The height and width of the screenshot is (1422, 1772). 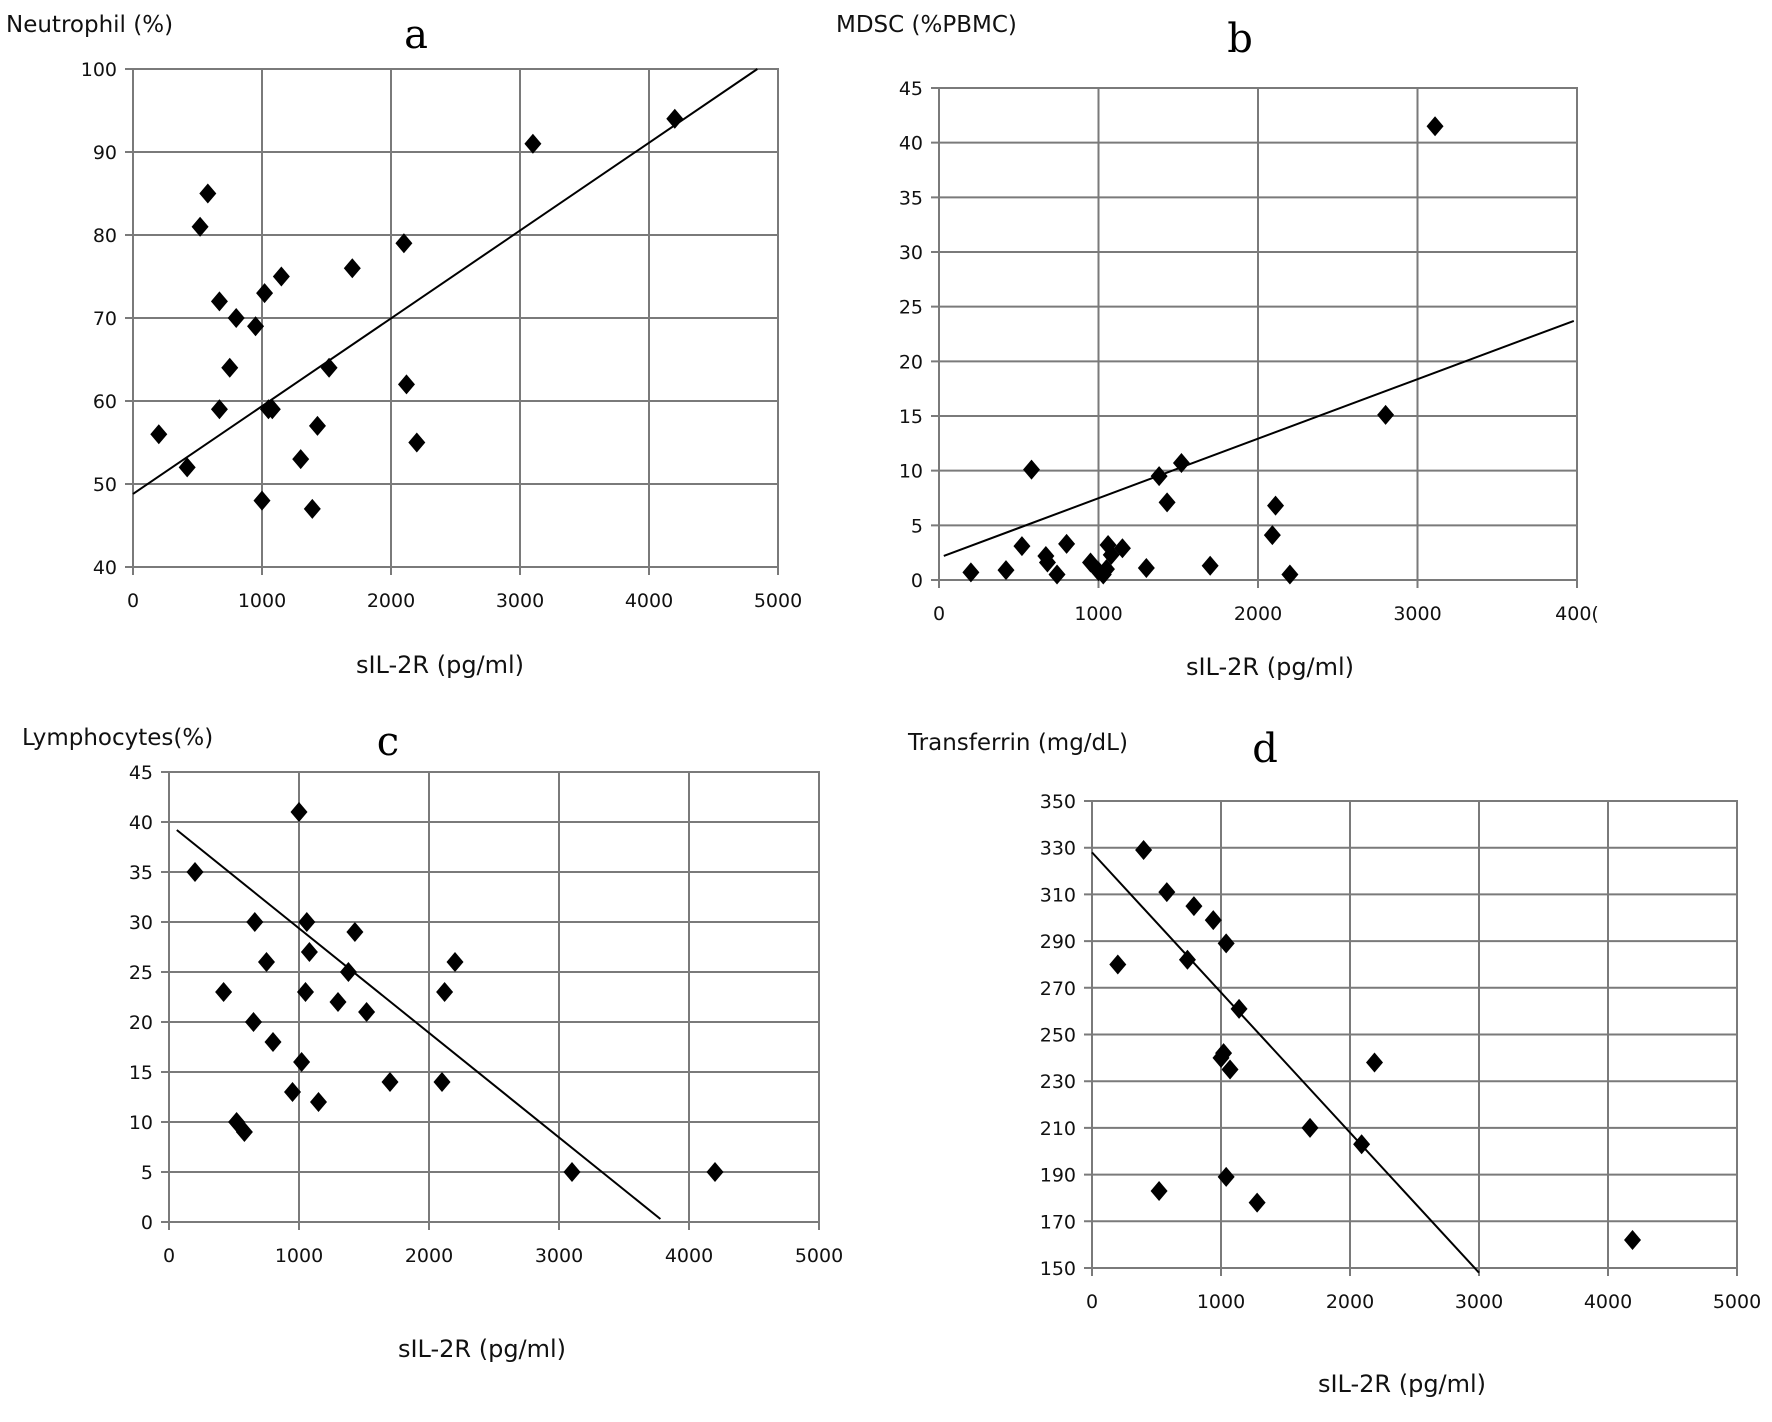 What do you see at coordinates (520, 601) in the screenshot?
I see `panel-a-x-tick-label: 3000` at bounding box center [520, 601].